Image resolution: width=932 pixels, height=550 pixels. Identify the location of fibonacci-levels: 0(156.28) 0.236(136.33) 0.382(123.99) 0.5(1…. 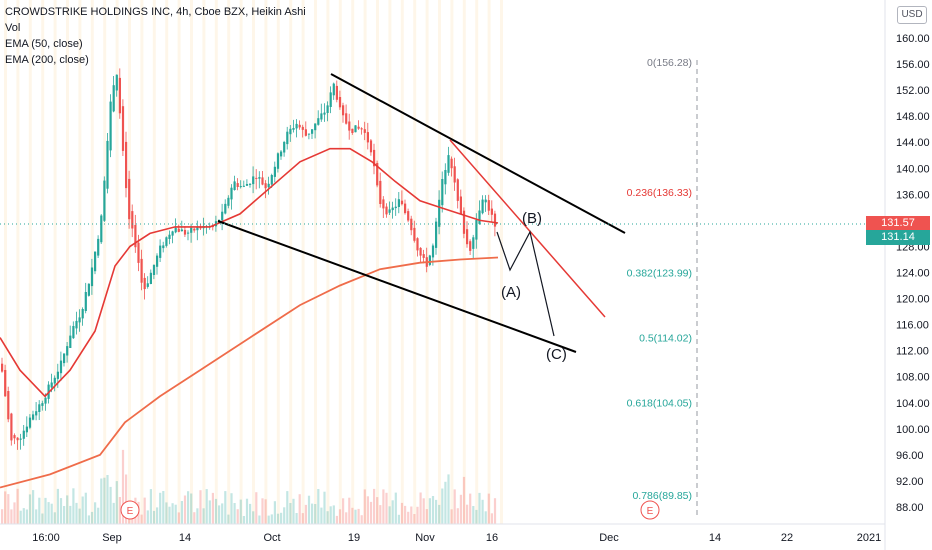
(659, 279).